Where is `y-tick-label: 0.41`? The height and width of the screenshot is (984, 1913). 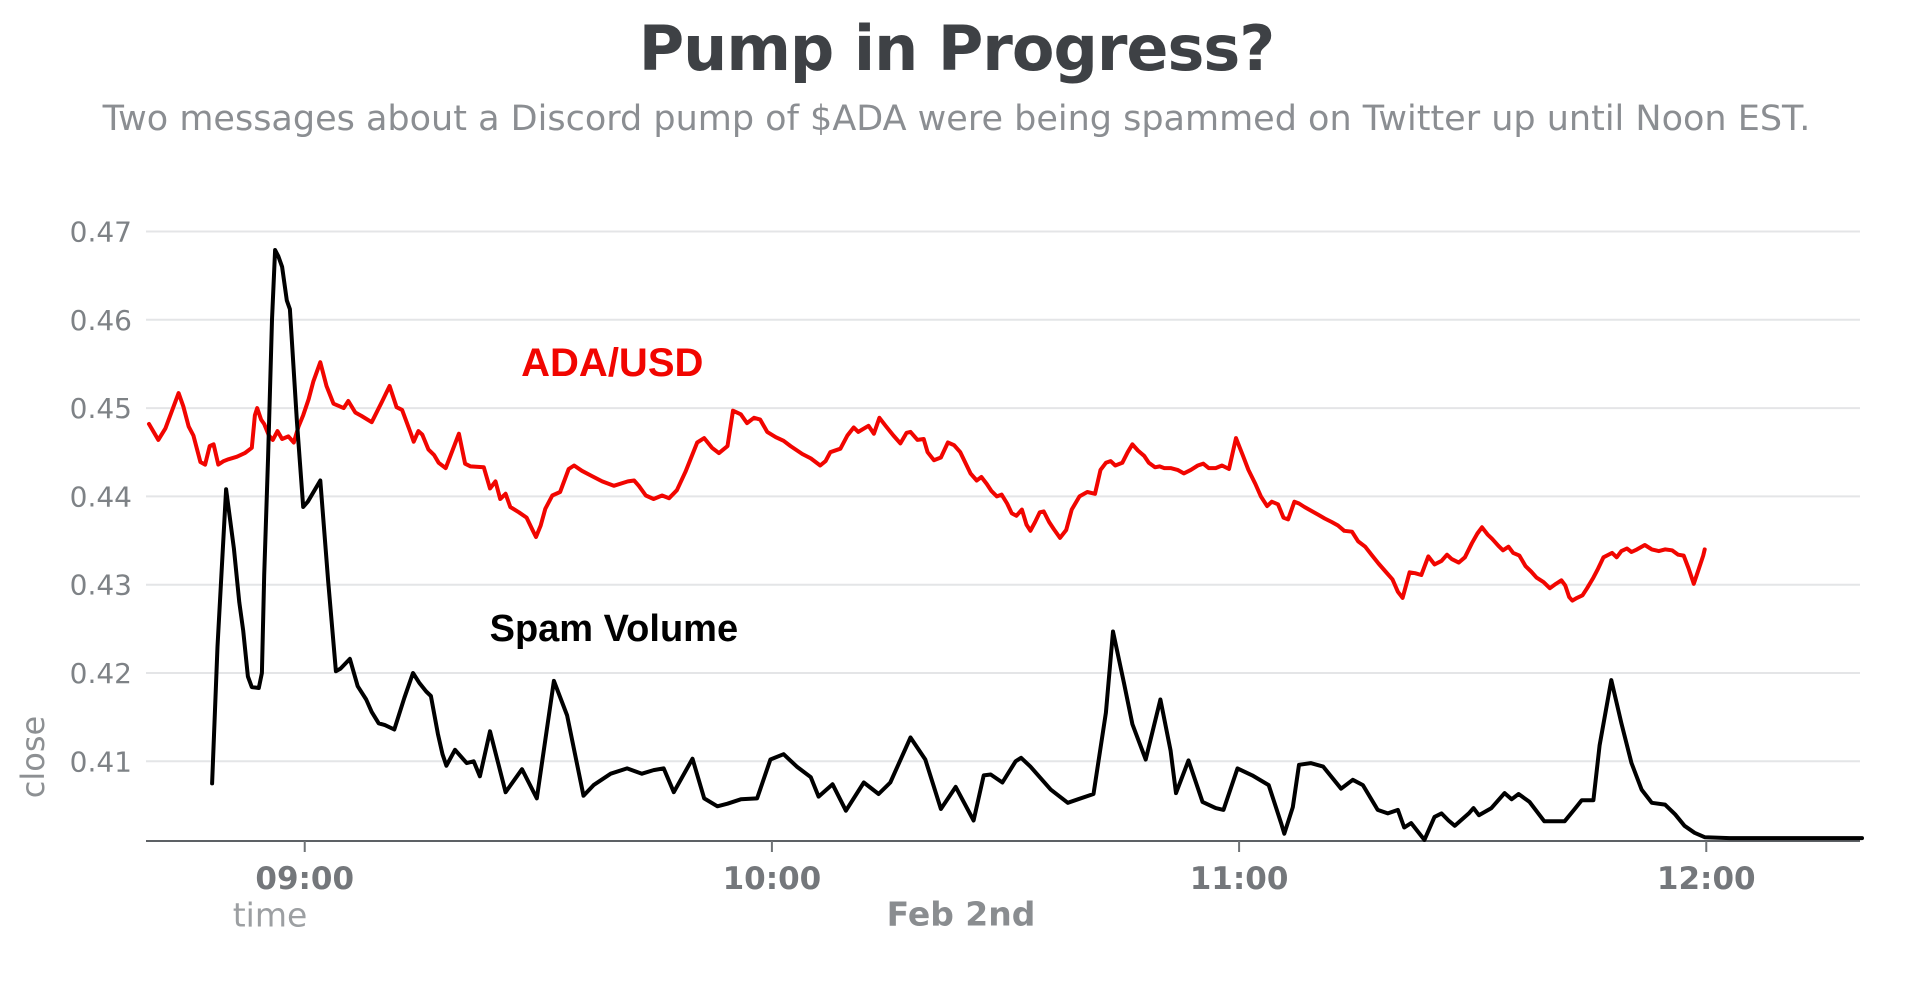
y-tick-label: 0.41 is located at coordinates (101, 761).